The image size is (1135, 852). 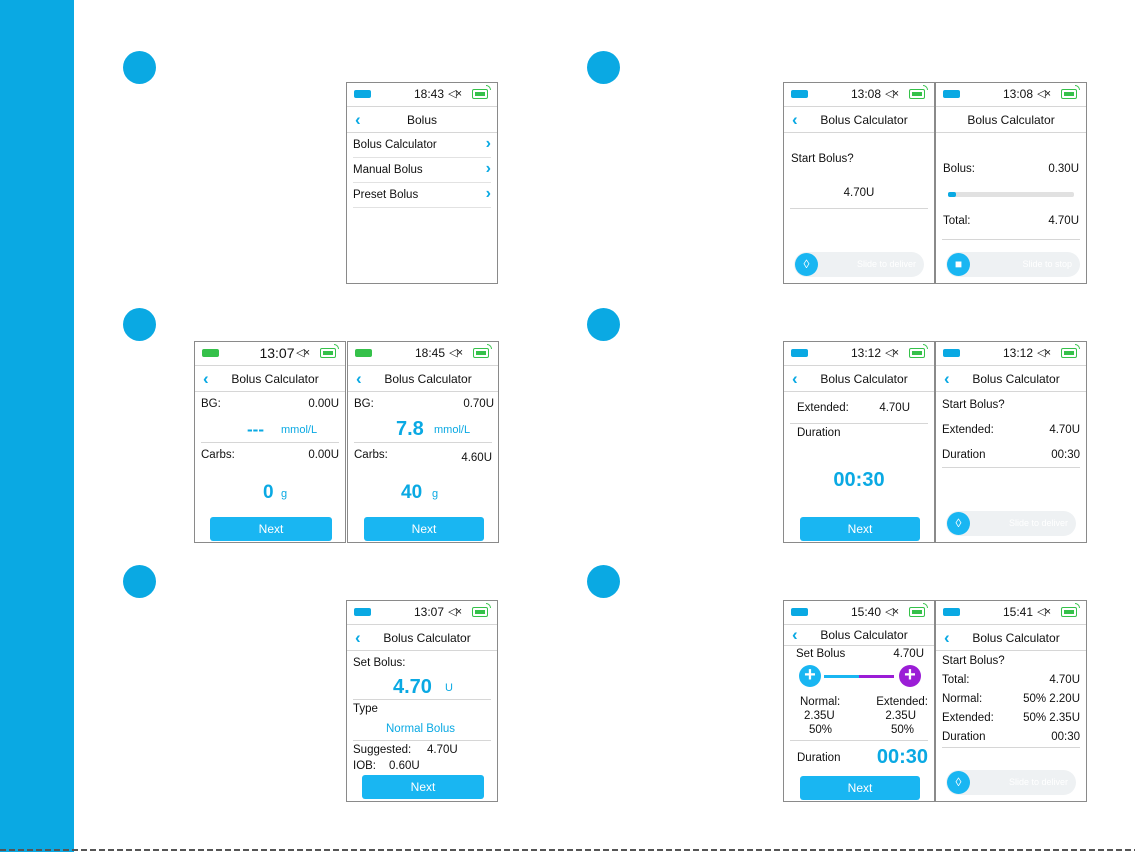 I want to click on status-bar: 13:08 ◁×, so click(x=1011, y=95).